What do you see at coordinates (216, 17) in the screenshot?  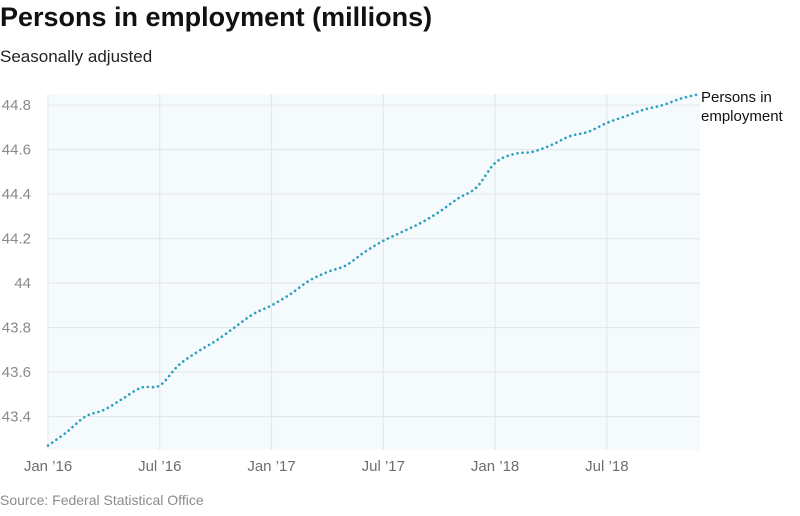 I see `chart-title: Persons in employment (millions)` at bounding box center [216, 17].